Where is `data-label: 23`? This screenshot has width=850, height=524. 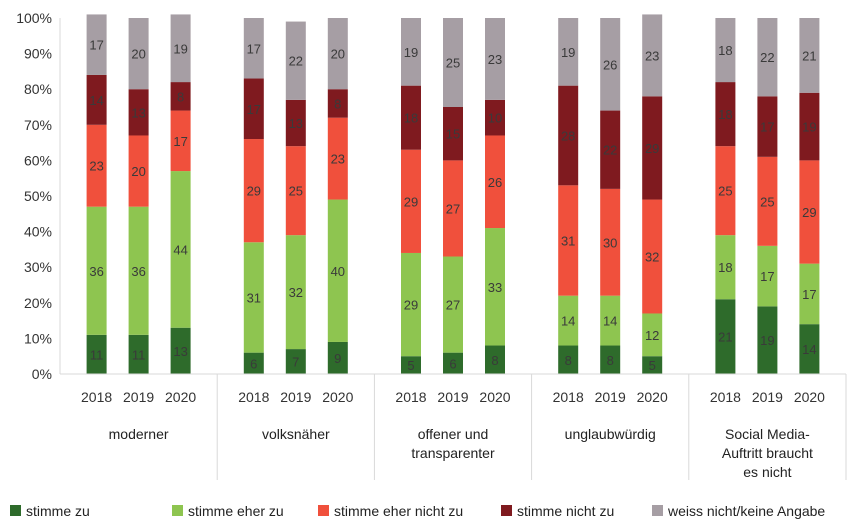
data-label: 23 is located at coordinates (495, 59).